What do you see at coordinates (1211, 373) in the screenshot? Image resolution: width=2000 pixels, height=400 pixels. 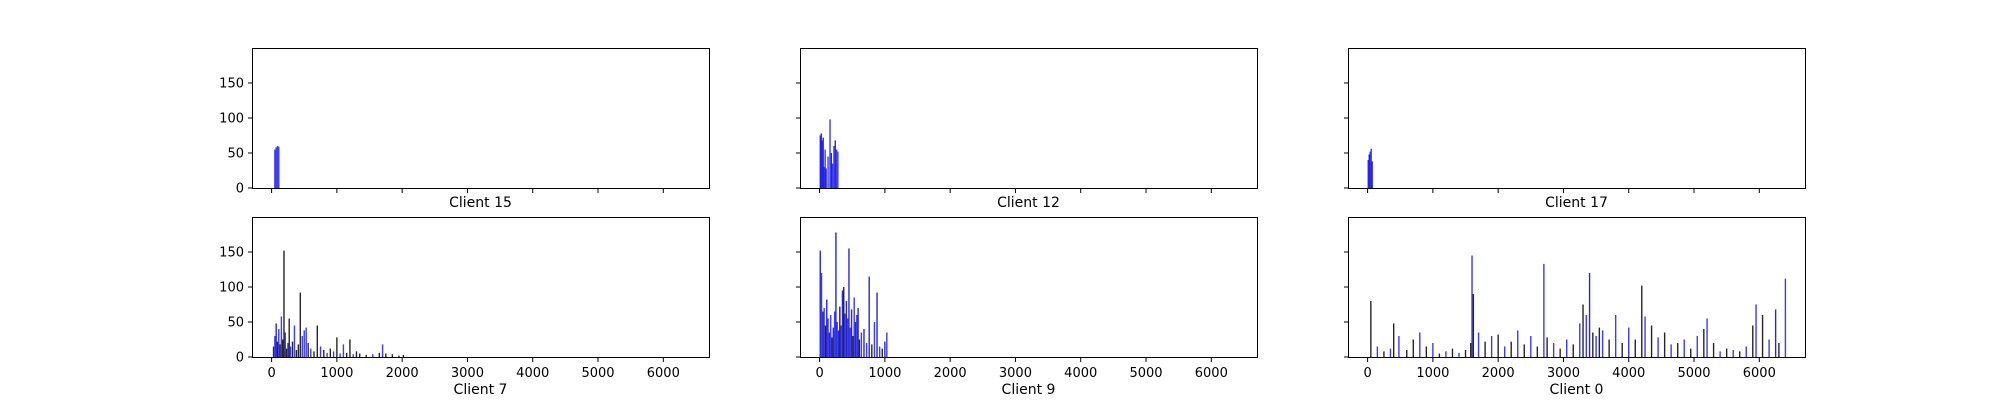 I see `x-tick-label: 6000` at bounding box center [1211, 373].